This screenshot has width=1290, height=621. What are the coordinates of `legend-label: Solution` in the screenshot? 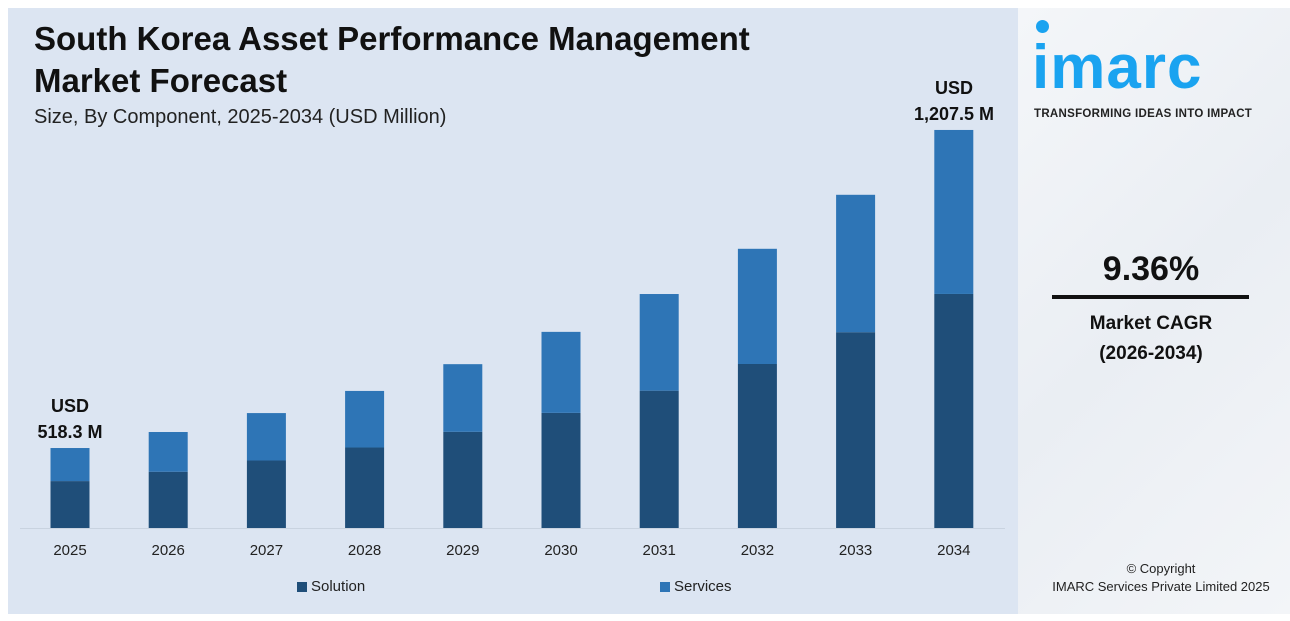 It's located at (338, 586).